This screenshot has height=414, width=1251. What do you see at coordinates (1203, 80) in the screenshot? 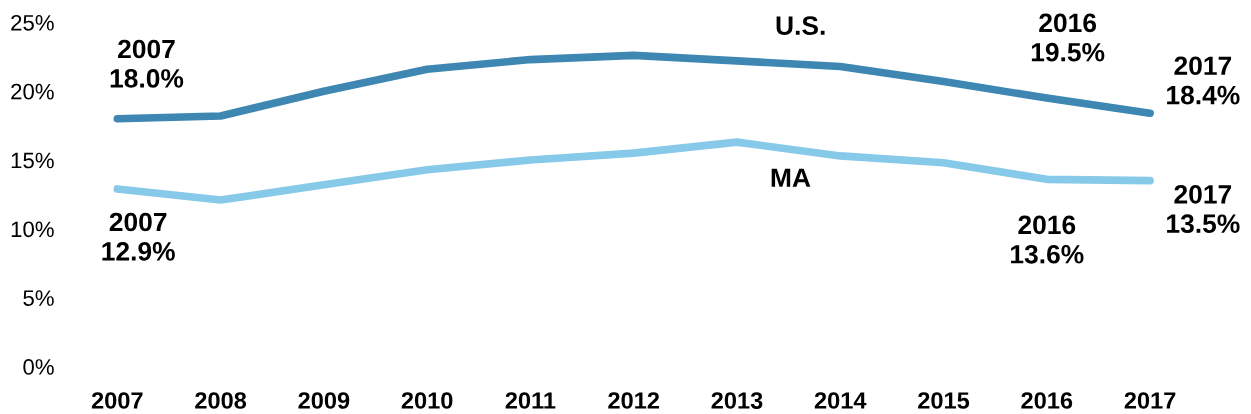
I see `annotation: 2017 18.4%` at bounding box center [1203, 80].